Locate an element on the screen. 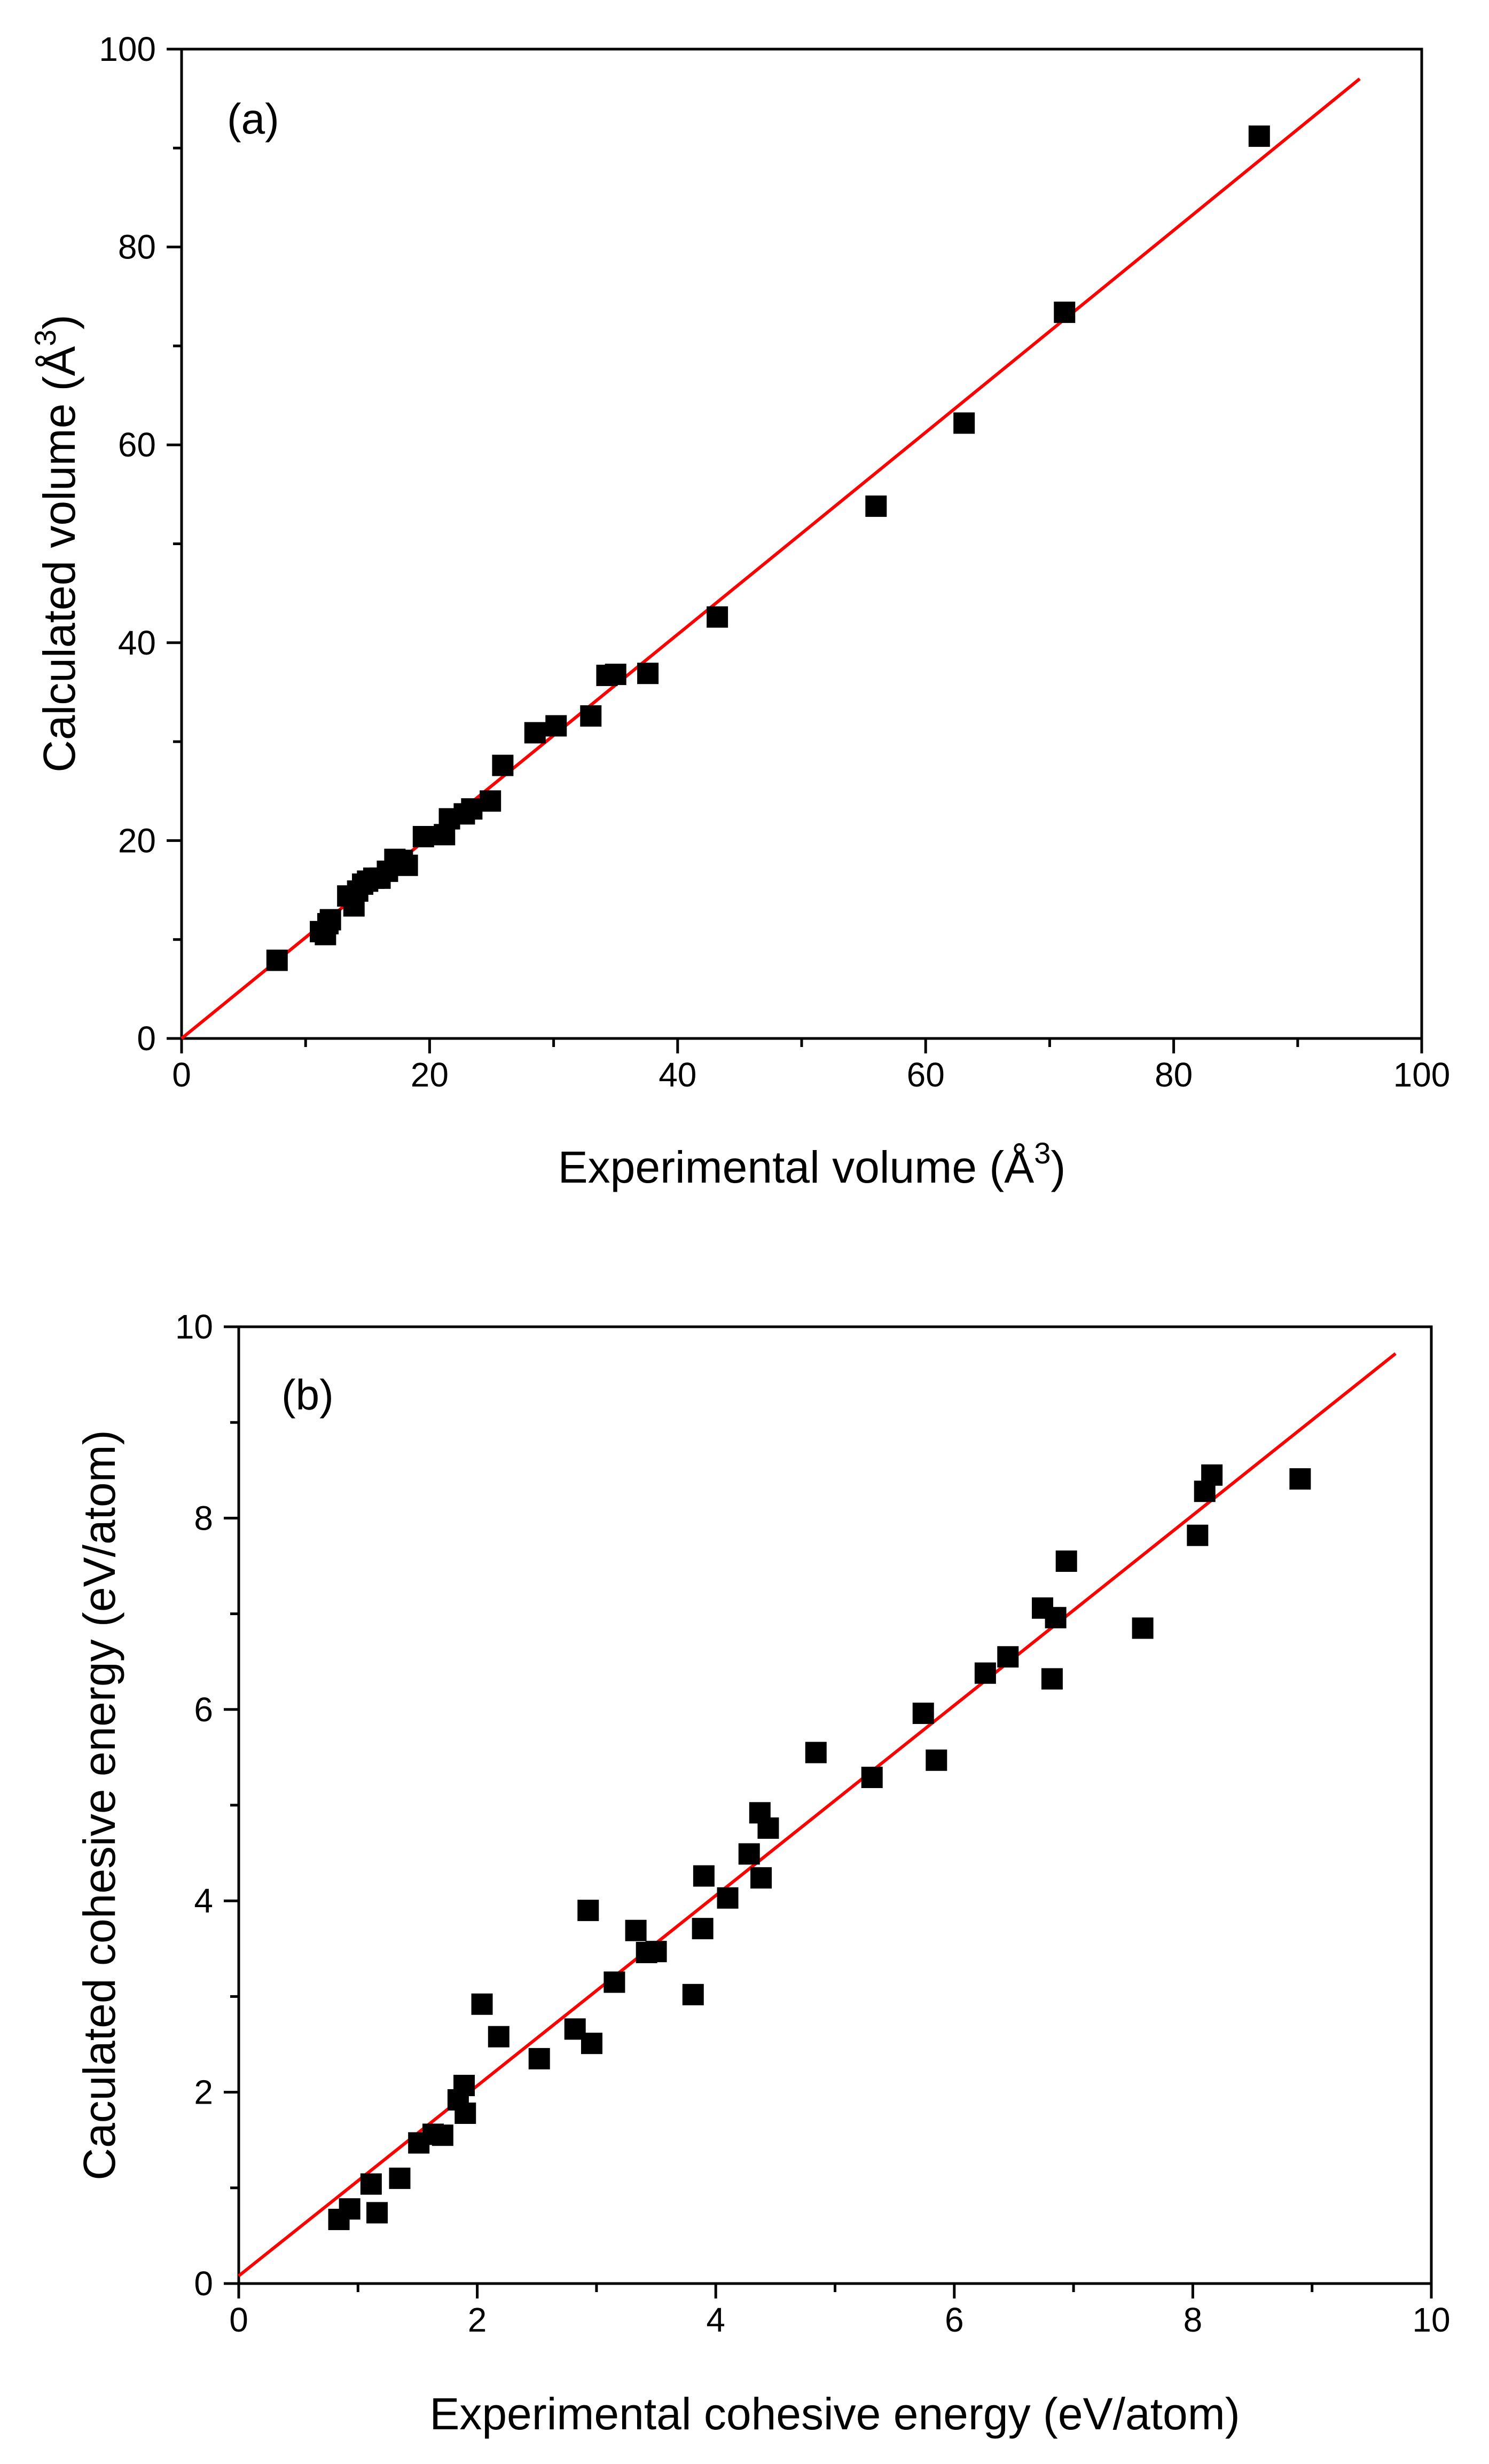  chart-b-x-tick-label: 6 is located at coordinates (954, 2320).